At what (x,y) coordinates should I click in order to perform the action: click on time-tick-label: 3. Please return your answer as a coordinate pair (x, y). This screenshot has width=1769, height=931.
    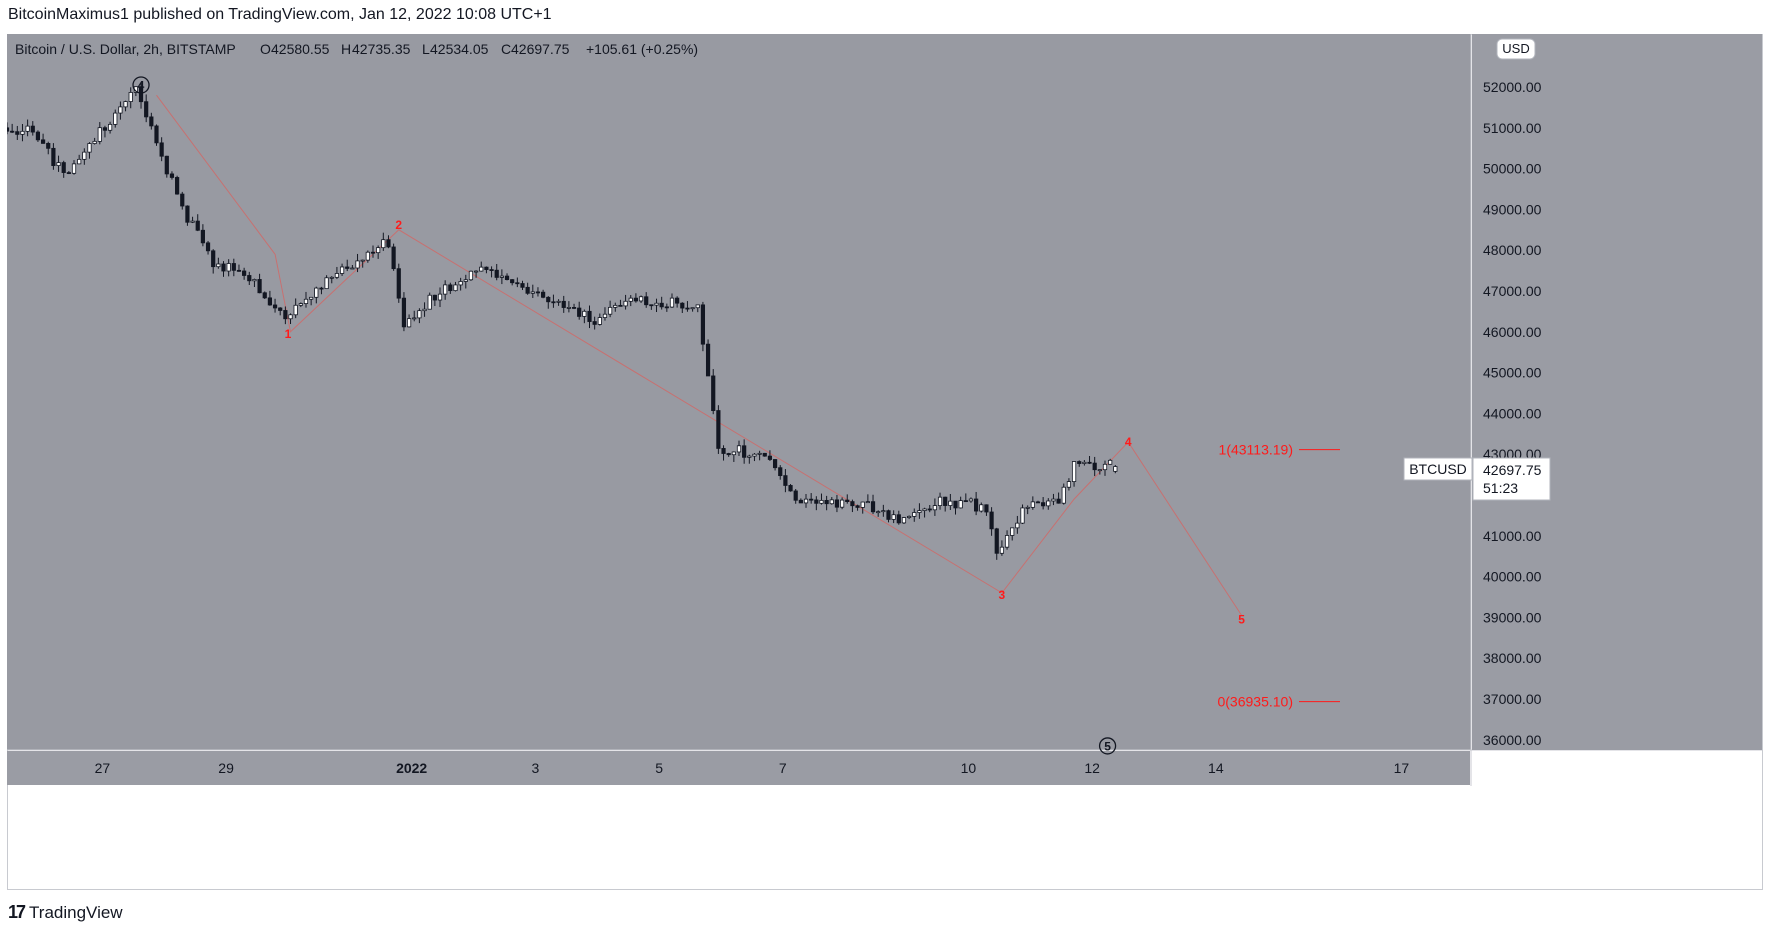
    Looking at the image, I should click on (535, 768).